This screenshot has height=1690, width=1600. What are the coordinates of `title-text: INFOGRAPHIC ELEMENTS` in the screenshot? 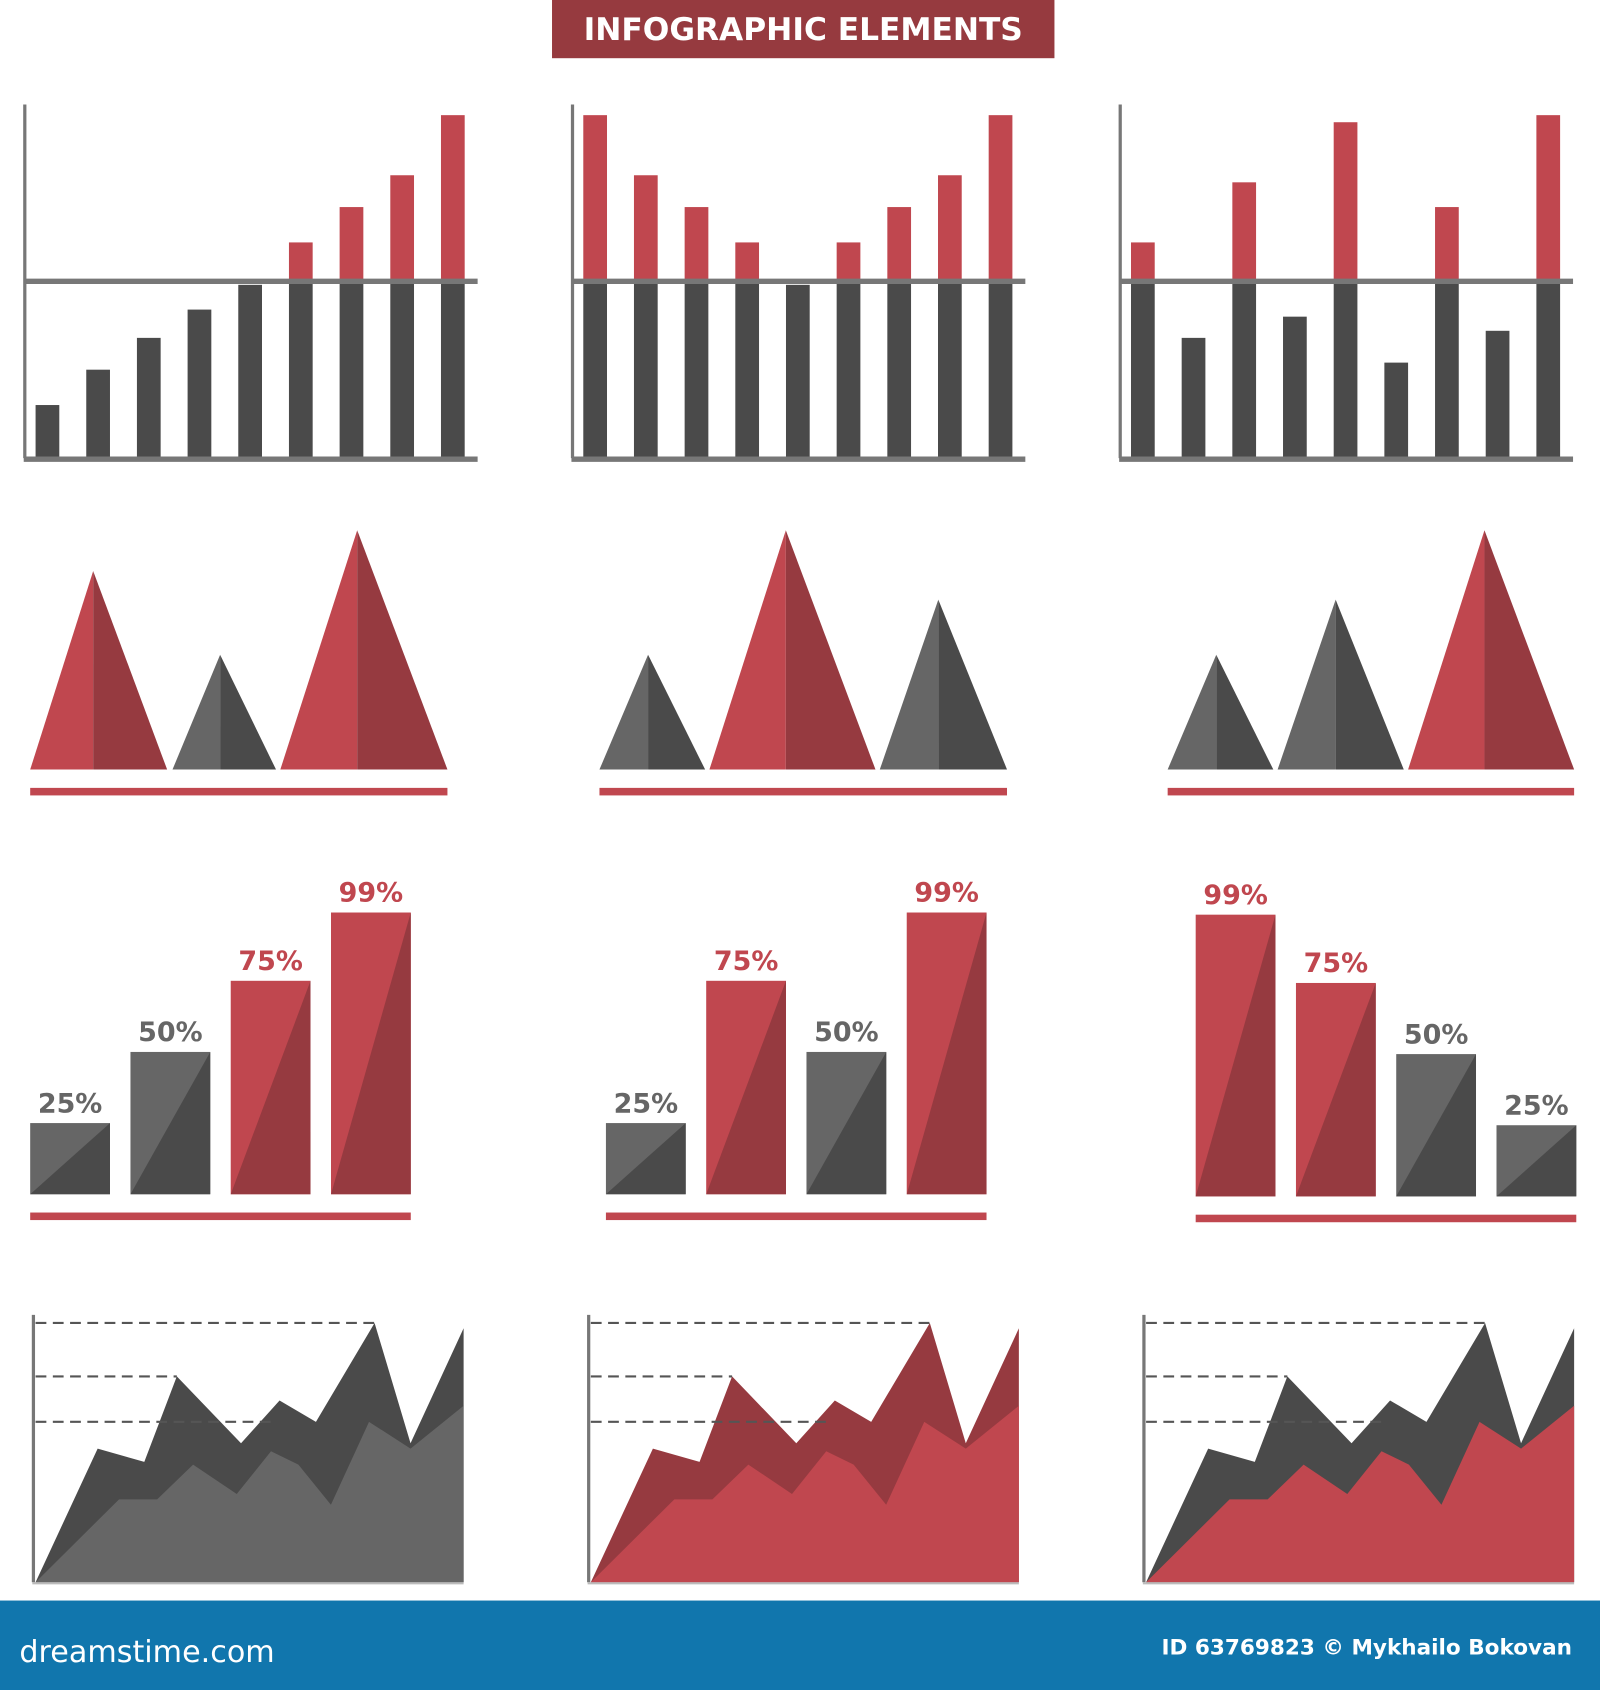 It's located at (803, 30).